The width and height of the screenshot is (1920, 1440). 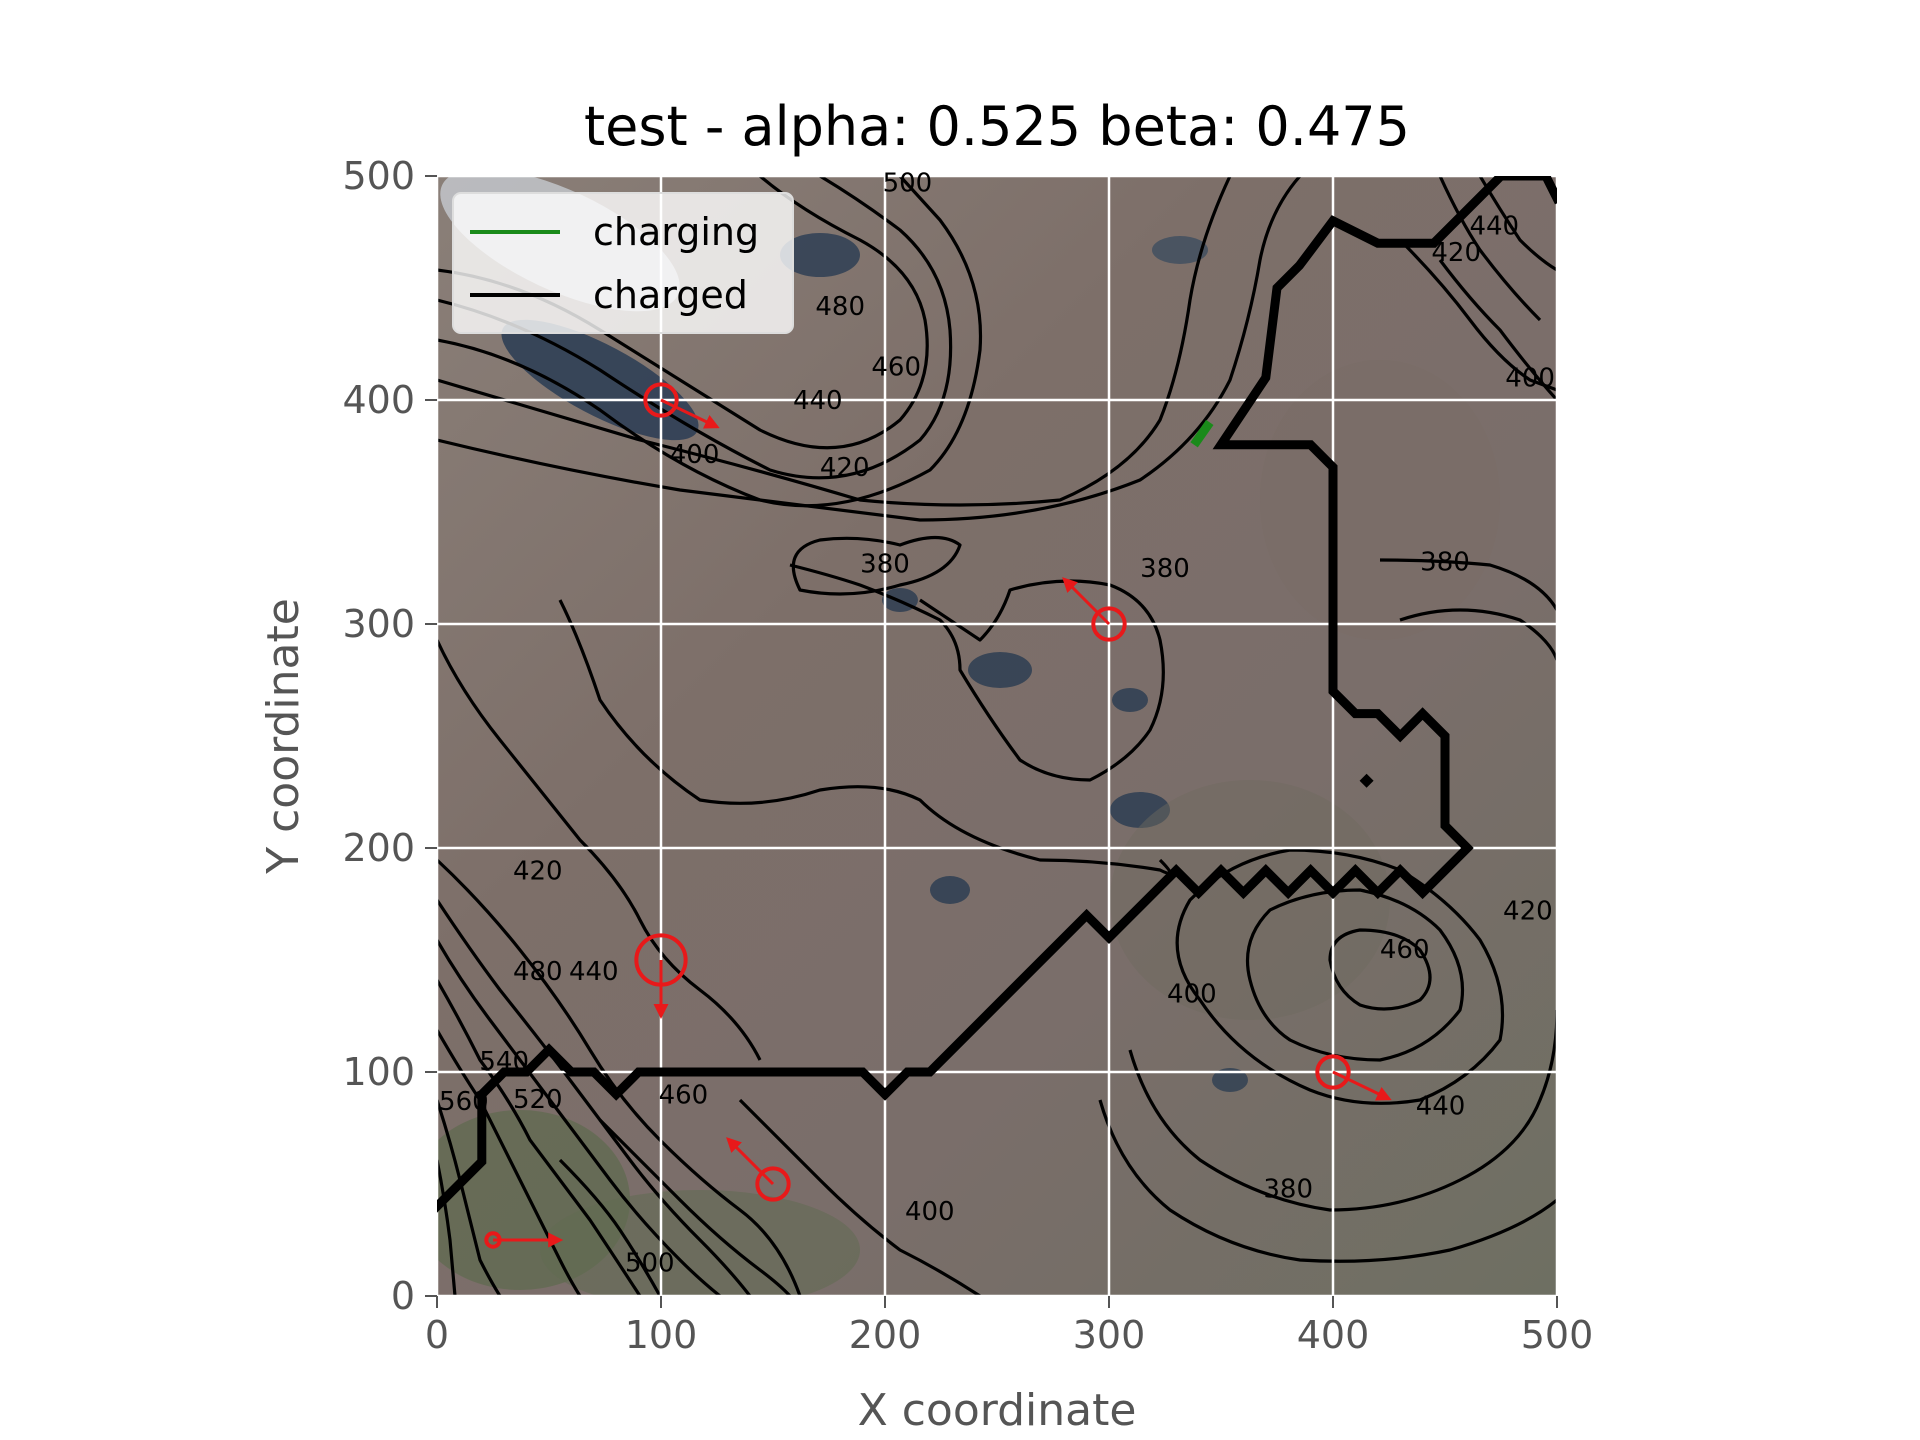 What do you see at coordinates (437, 1335) in the screenshot?
I see `x-tick-label: 0` at bounding box center [437, 1335].